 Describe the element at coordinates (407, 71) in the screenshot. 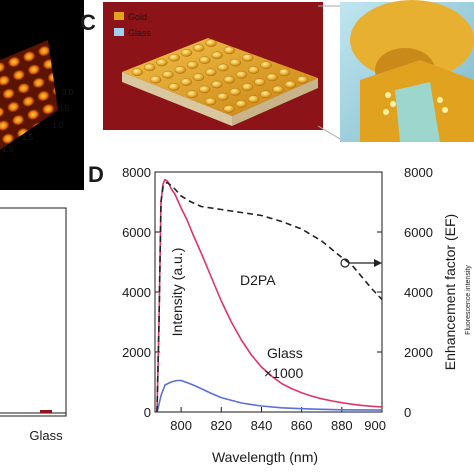

I see `zoom-panel` at that location.